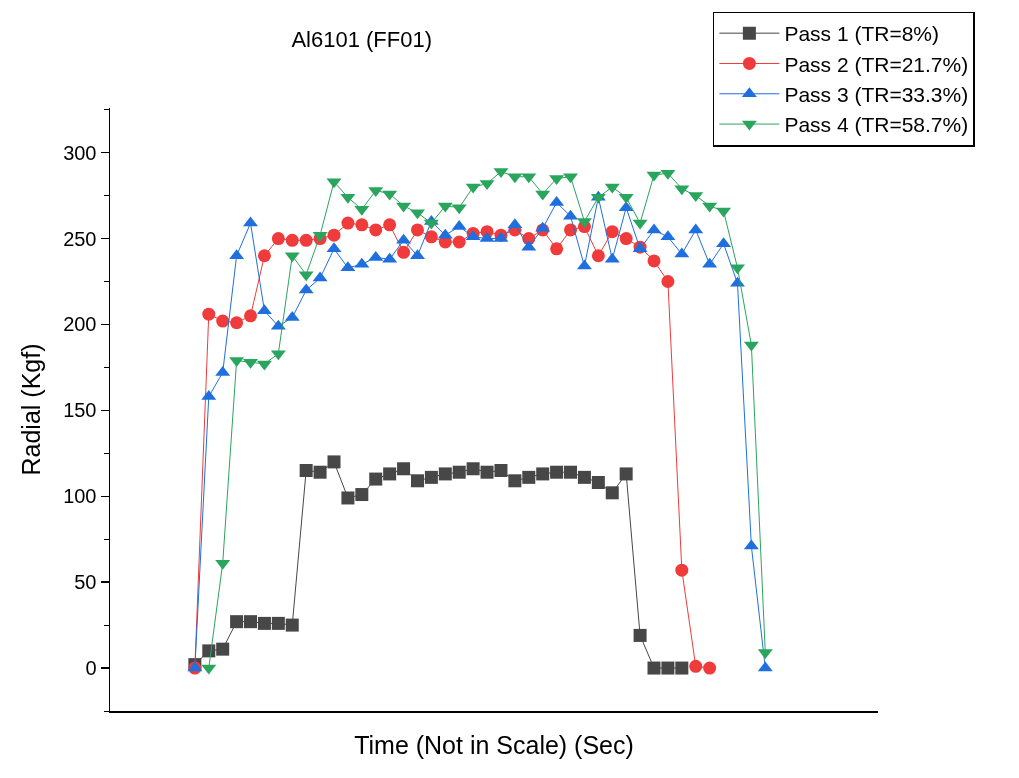 The width and height of the screenshot is (1019, 778). I want to click on legend-label: Pass 1 (TR=8%), so click(862, 34).